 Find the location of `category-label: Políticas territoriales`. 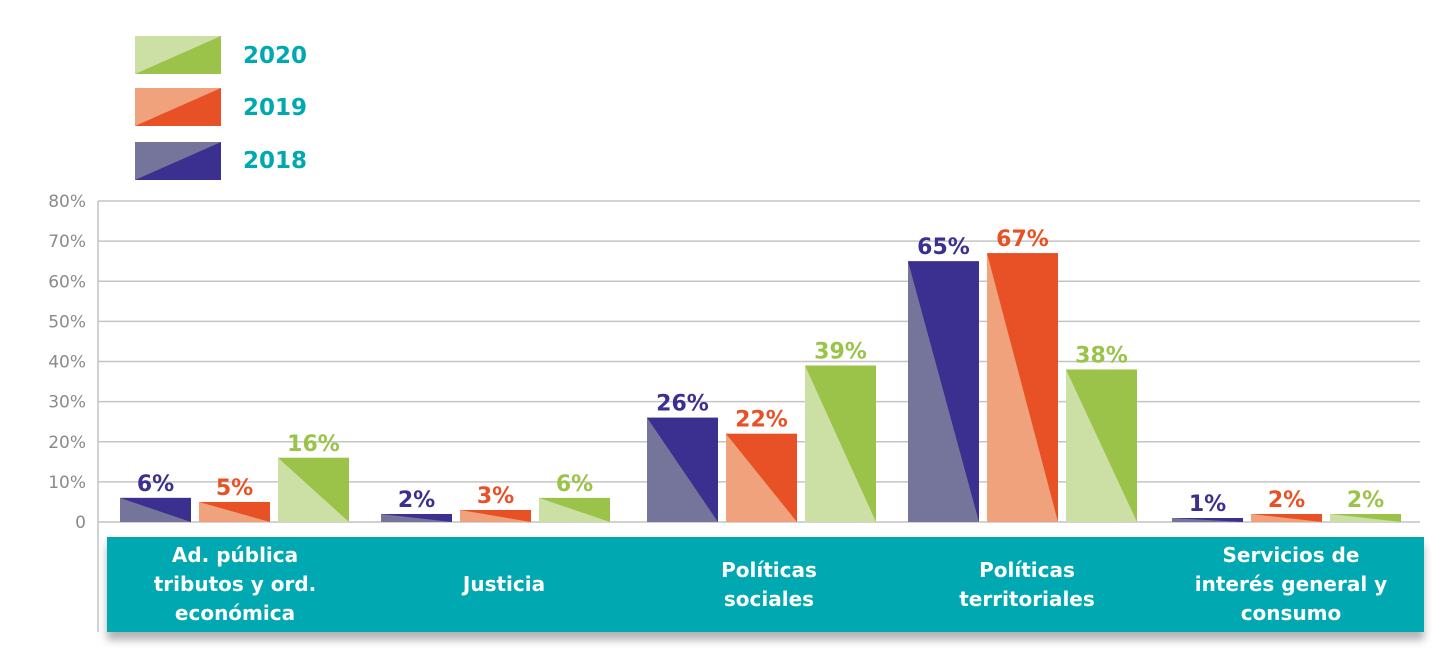

category-label: Políticas territoriales is located at coordinates (1027, 584).